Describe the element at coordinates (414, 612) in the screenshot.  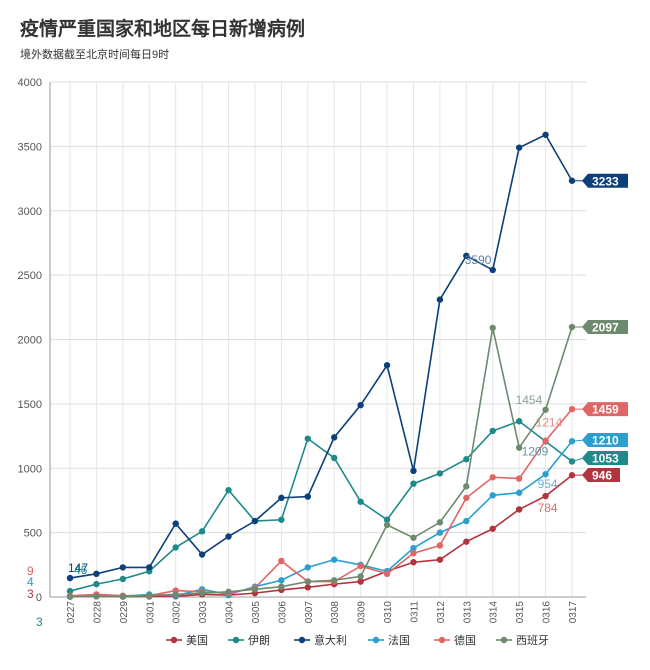
I see `x-tick-label: 0311` at that location.